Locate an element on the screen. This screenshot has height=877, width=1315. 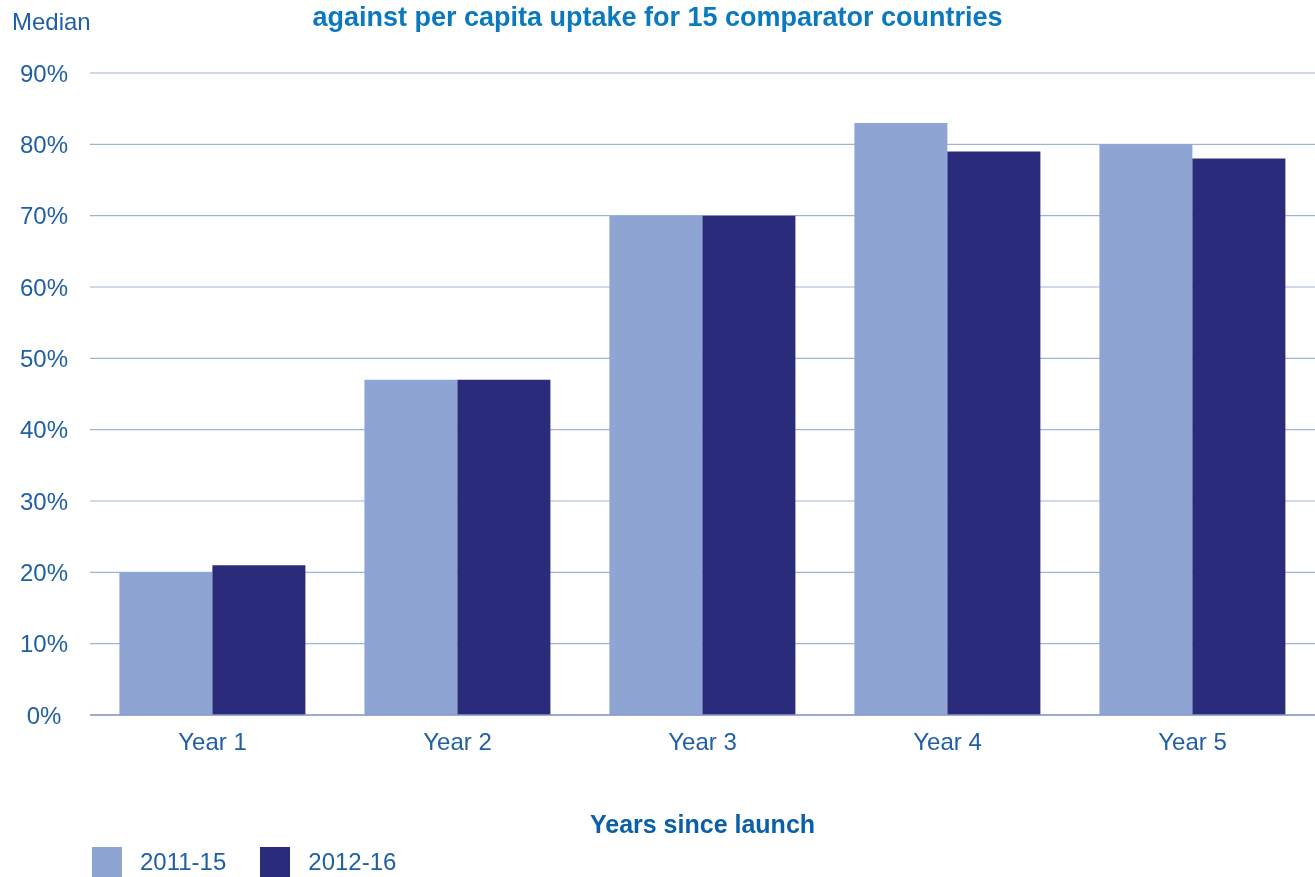
y-tick-label: 40% is located at coordinates (44, 430).